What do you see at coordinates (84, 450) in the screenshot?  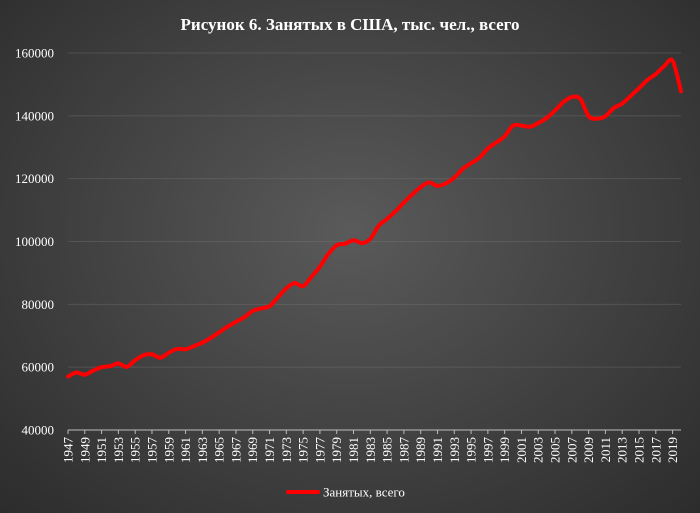 I see `x-tick-label: 1949` at bounding box center [84, 450].